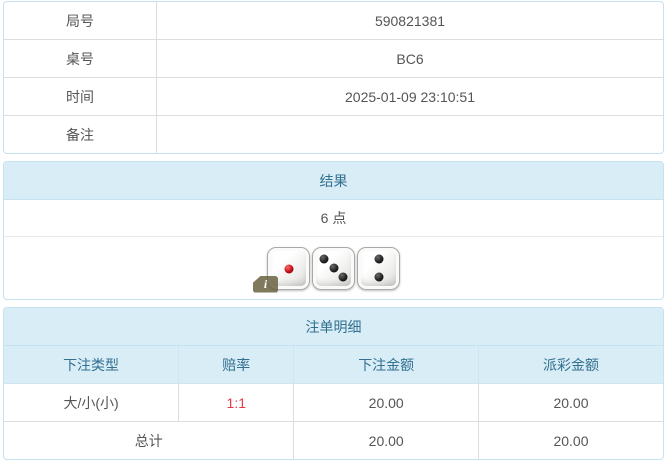  I want to click on info-icon: i, so click(265, 284).